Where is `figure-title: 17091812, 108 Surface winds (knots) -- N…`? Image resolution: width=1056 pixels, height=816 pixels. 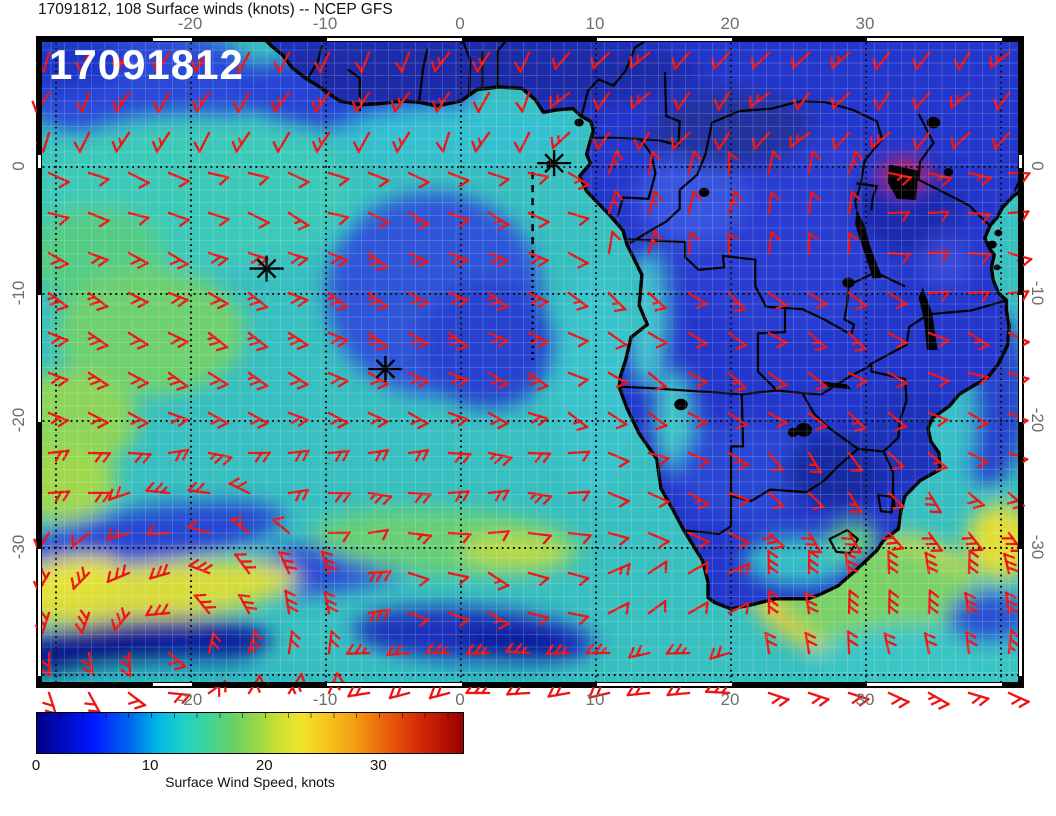 figure-title: 17091812, 108 Surface winds (knots) -- N… is located at coordinates (215, 9).